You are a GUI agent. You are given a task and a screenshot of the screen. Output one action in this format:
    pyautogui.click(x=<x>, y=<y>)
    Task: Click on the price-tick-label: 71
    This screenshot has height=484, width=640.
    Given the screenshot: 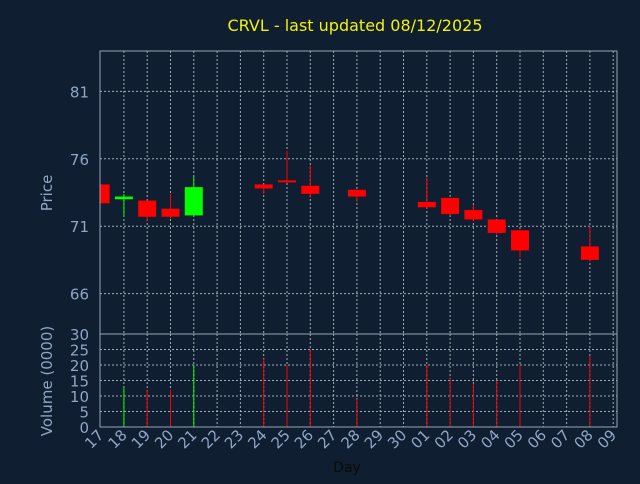 What is the action you would take?
    pyautogui.click(x=79, y=227)
    